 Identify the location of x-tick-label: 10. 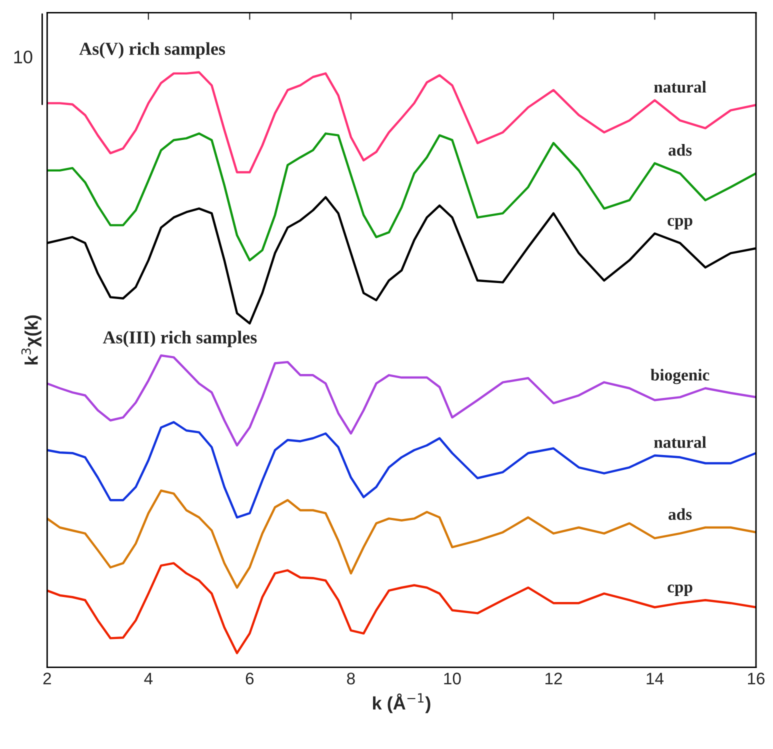
(452, 678).